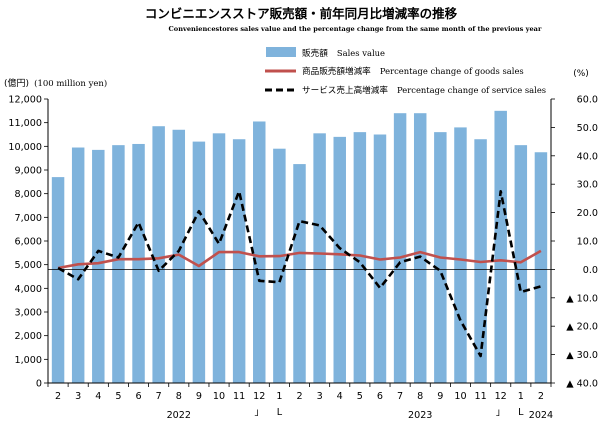 The width and height of the screenshot is (603, 431). What do you see at coordinates (541, 415) in the screenshot?
I see `x-year-label: 2024` at bounding box center [541, 415].